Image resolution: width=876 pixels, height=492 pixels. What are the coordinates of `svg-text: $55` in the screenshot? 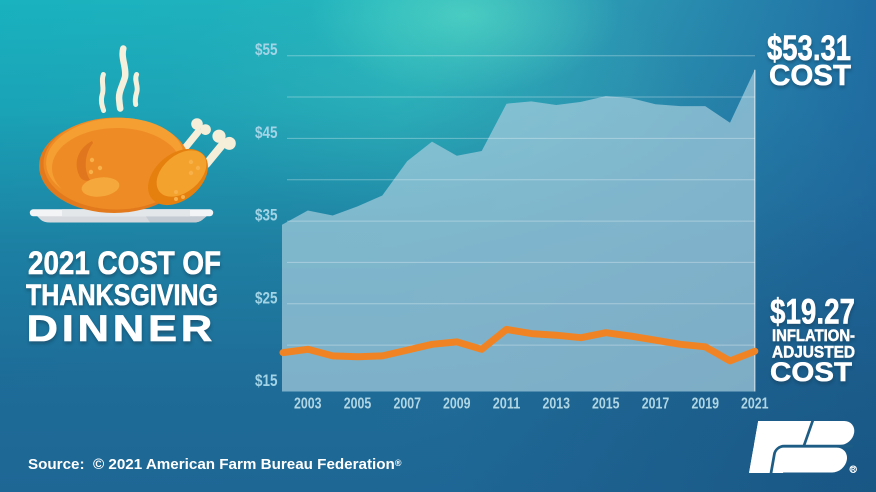 It's located at (266, 49).